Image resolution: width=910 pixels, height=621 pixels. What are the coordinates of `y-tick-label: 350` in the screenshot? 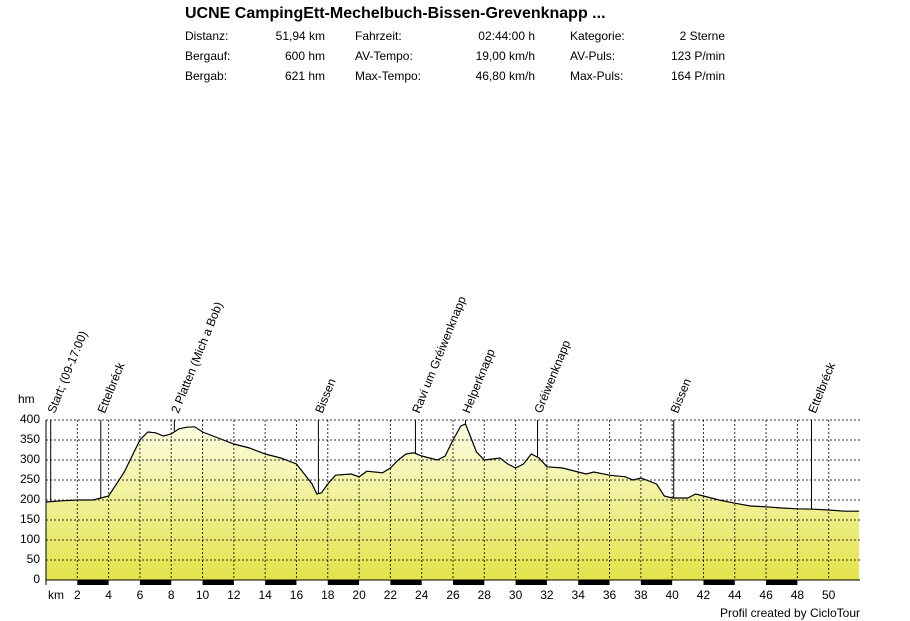 It's located at (30, 439).